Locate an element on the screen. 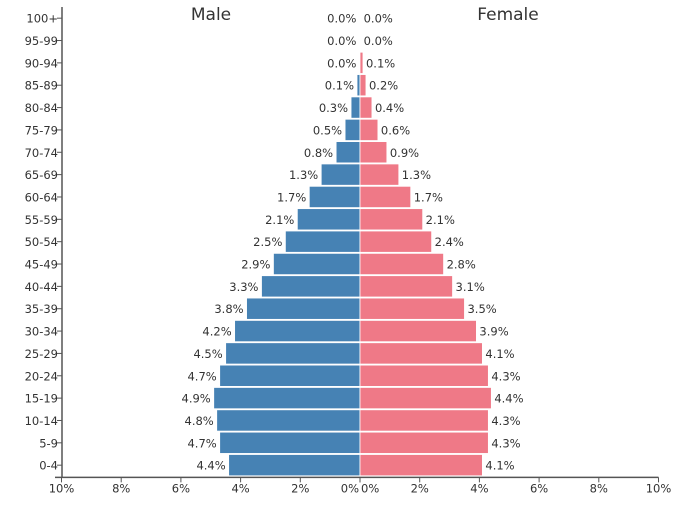 The image size is (683, 514). x-tick-right-6%: 6% is located at coordinates (539, 488).